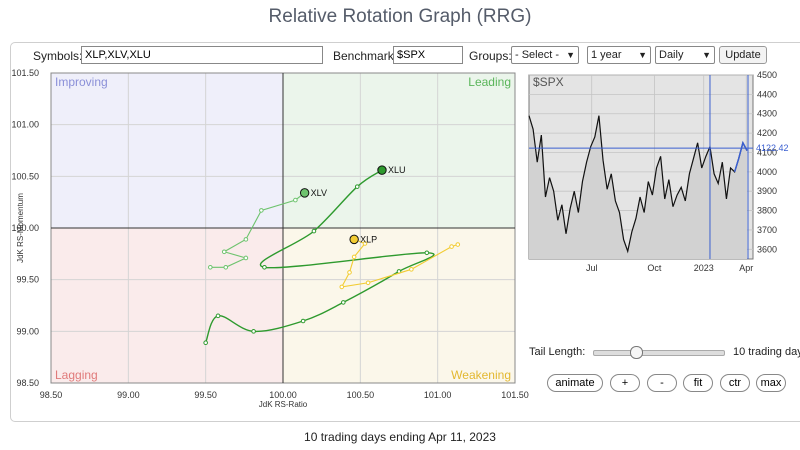 This screenshot has height=450, width=800. I want to click on x-tick-label: 100.50, so click(361, 395).